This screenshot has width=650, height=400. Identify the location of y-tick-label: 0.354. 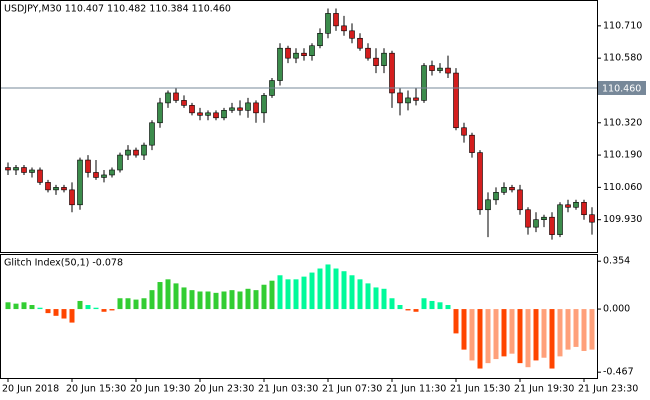
(616, 261).